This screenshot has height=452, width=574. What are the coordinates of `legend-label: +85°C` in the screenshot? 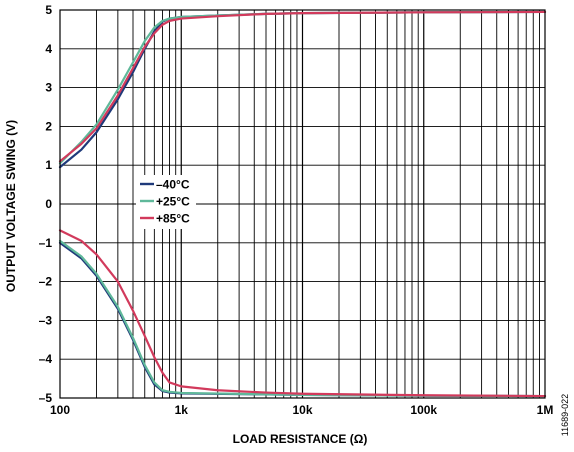 It's located at (173, 219).